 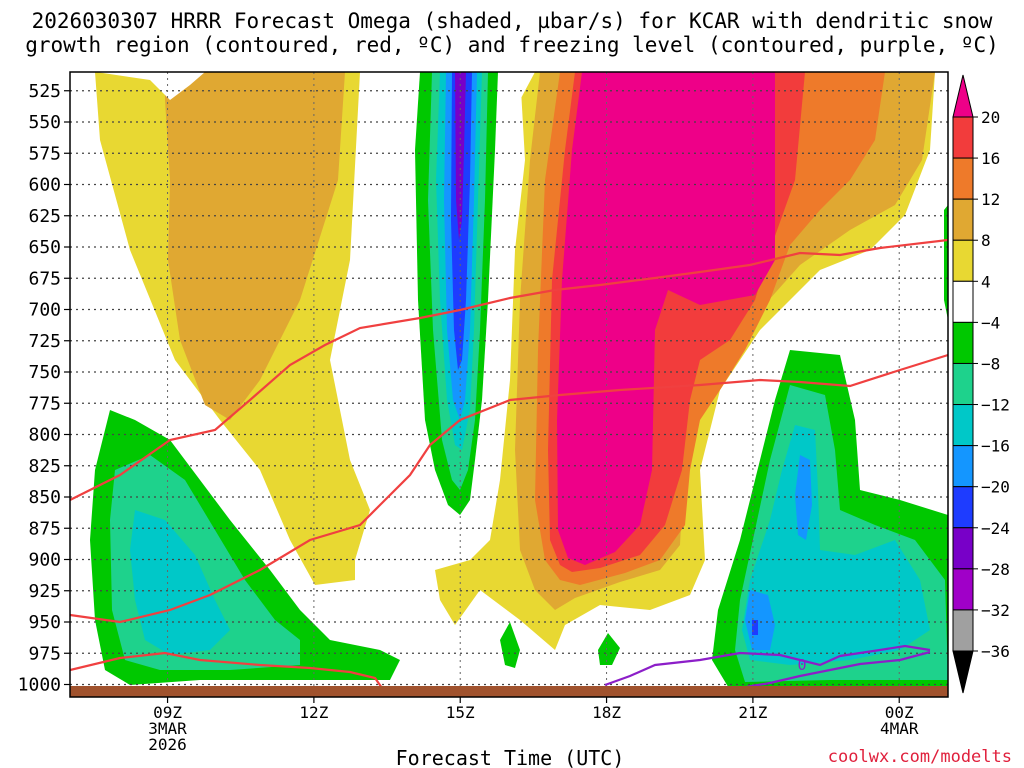 What do you see at coordinates (609, 649) in the screenshot?
I see `omega-region-neg4-blob-b` at bounding box center [609, 649].